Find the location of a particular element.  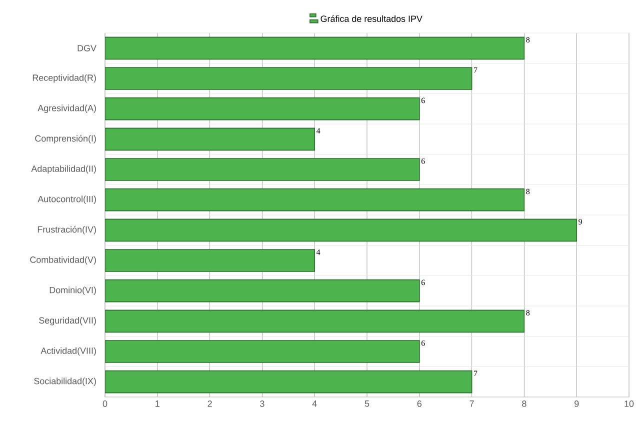

x-tick-label: 6 is located at coordinates (419, 403).